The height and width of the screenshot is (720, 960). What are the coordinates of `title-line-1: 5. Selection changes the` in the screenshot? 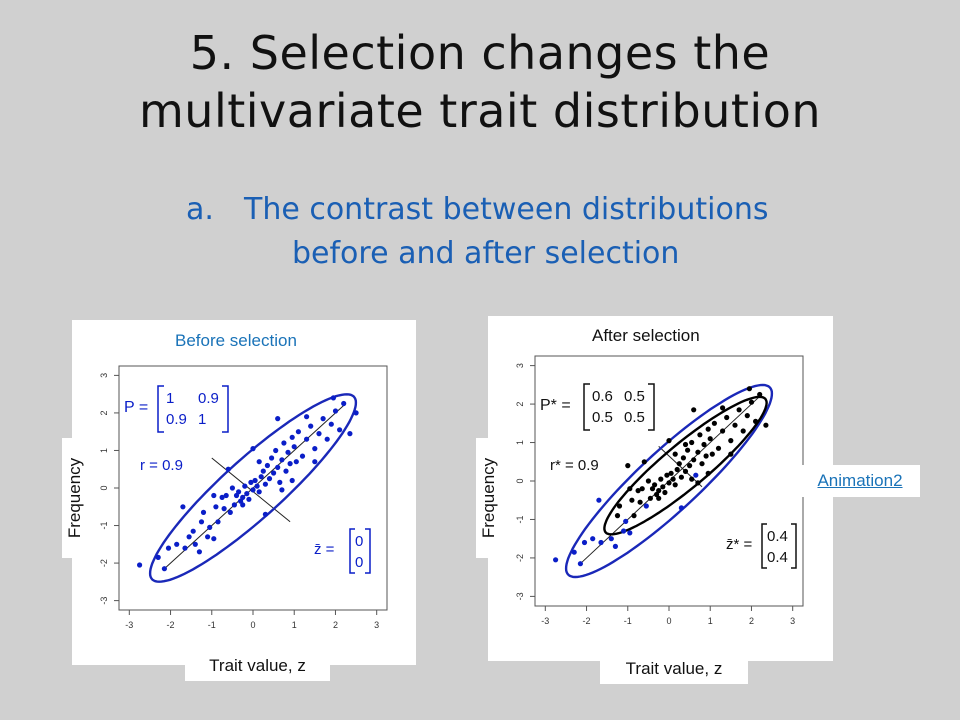 It's located at (480, 53).